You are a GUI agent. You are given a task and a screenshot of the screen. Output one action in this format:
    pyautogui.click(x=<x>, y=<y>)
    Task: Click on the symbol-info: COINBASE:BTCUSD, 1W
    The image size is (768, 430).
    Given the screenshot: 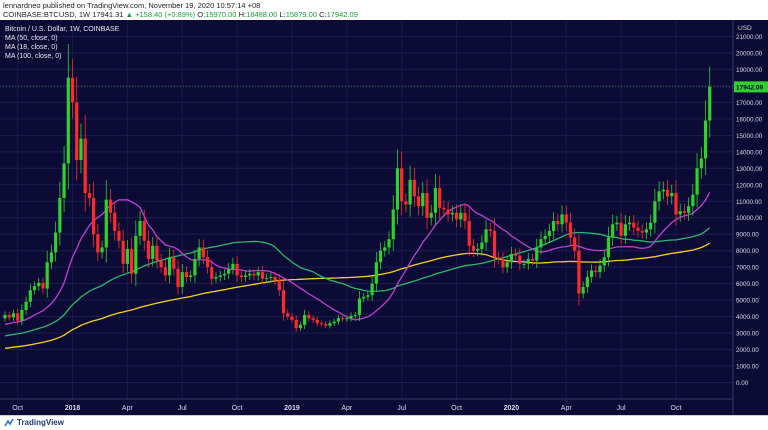 What is the action you would take?
    pyautogui.click(x=47, y=14)
    